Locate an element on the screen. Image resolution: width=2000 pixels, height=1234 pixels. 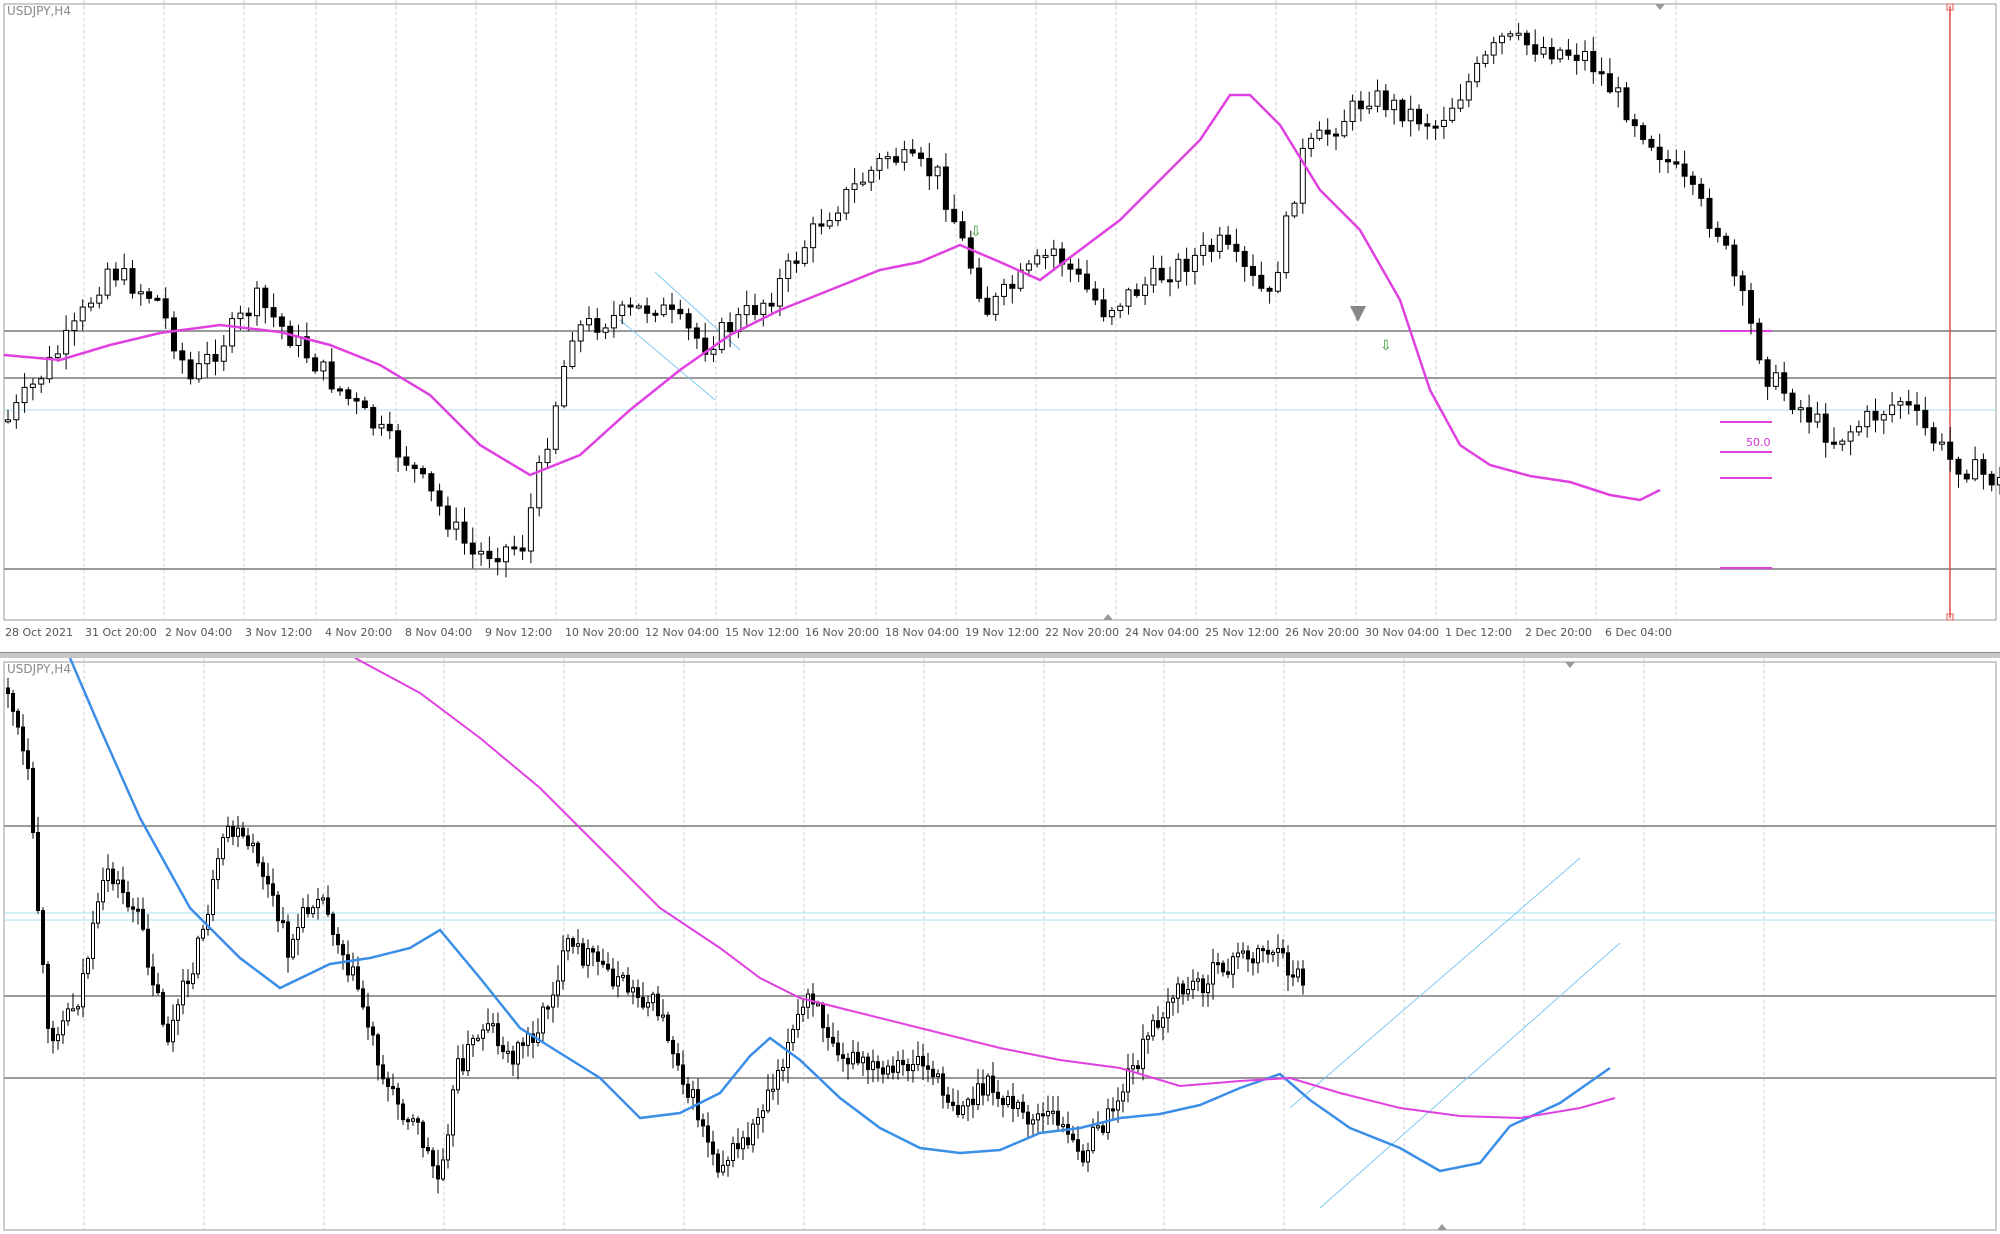
scroll-marker is located at coordinates (1570, 665).